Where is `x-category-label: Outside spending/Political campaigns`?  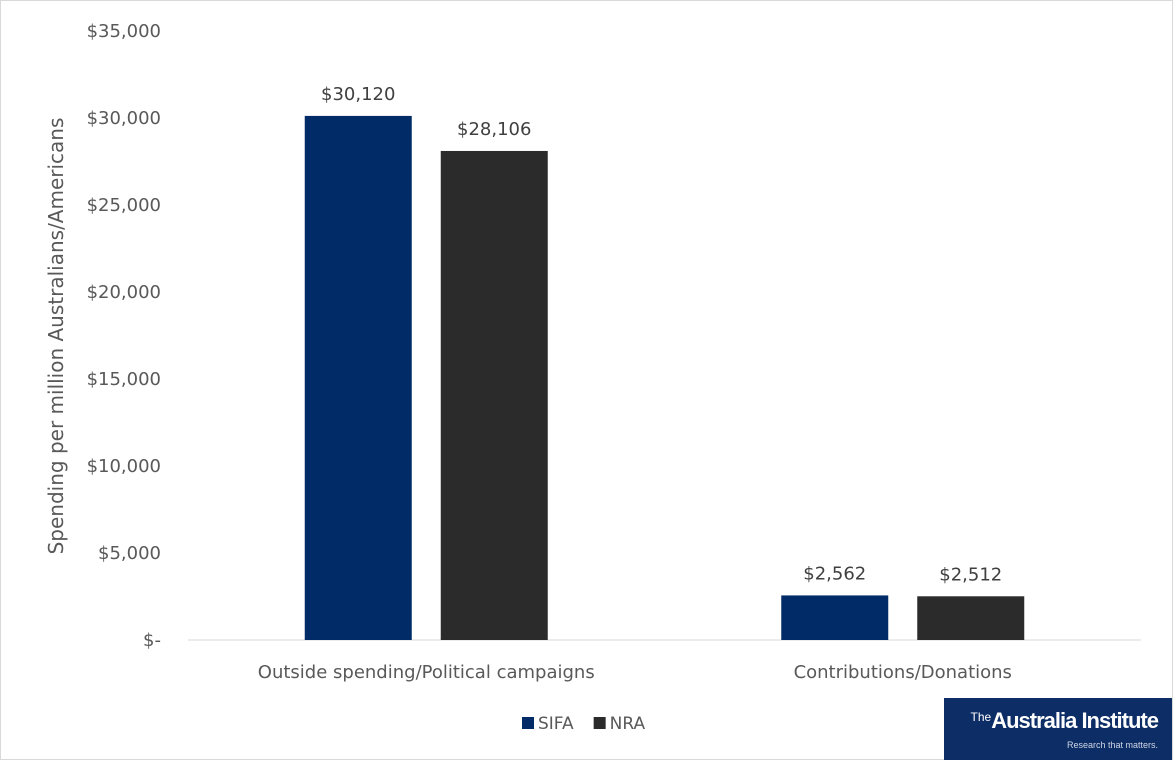 x-category-label: Outside spending/Political campaigns is located at coordinates (426, 672).